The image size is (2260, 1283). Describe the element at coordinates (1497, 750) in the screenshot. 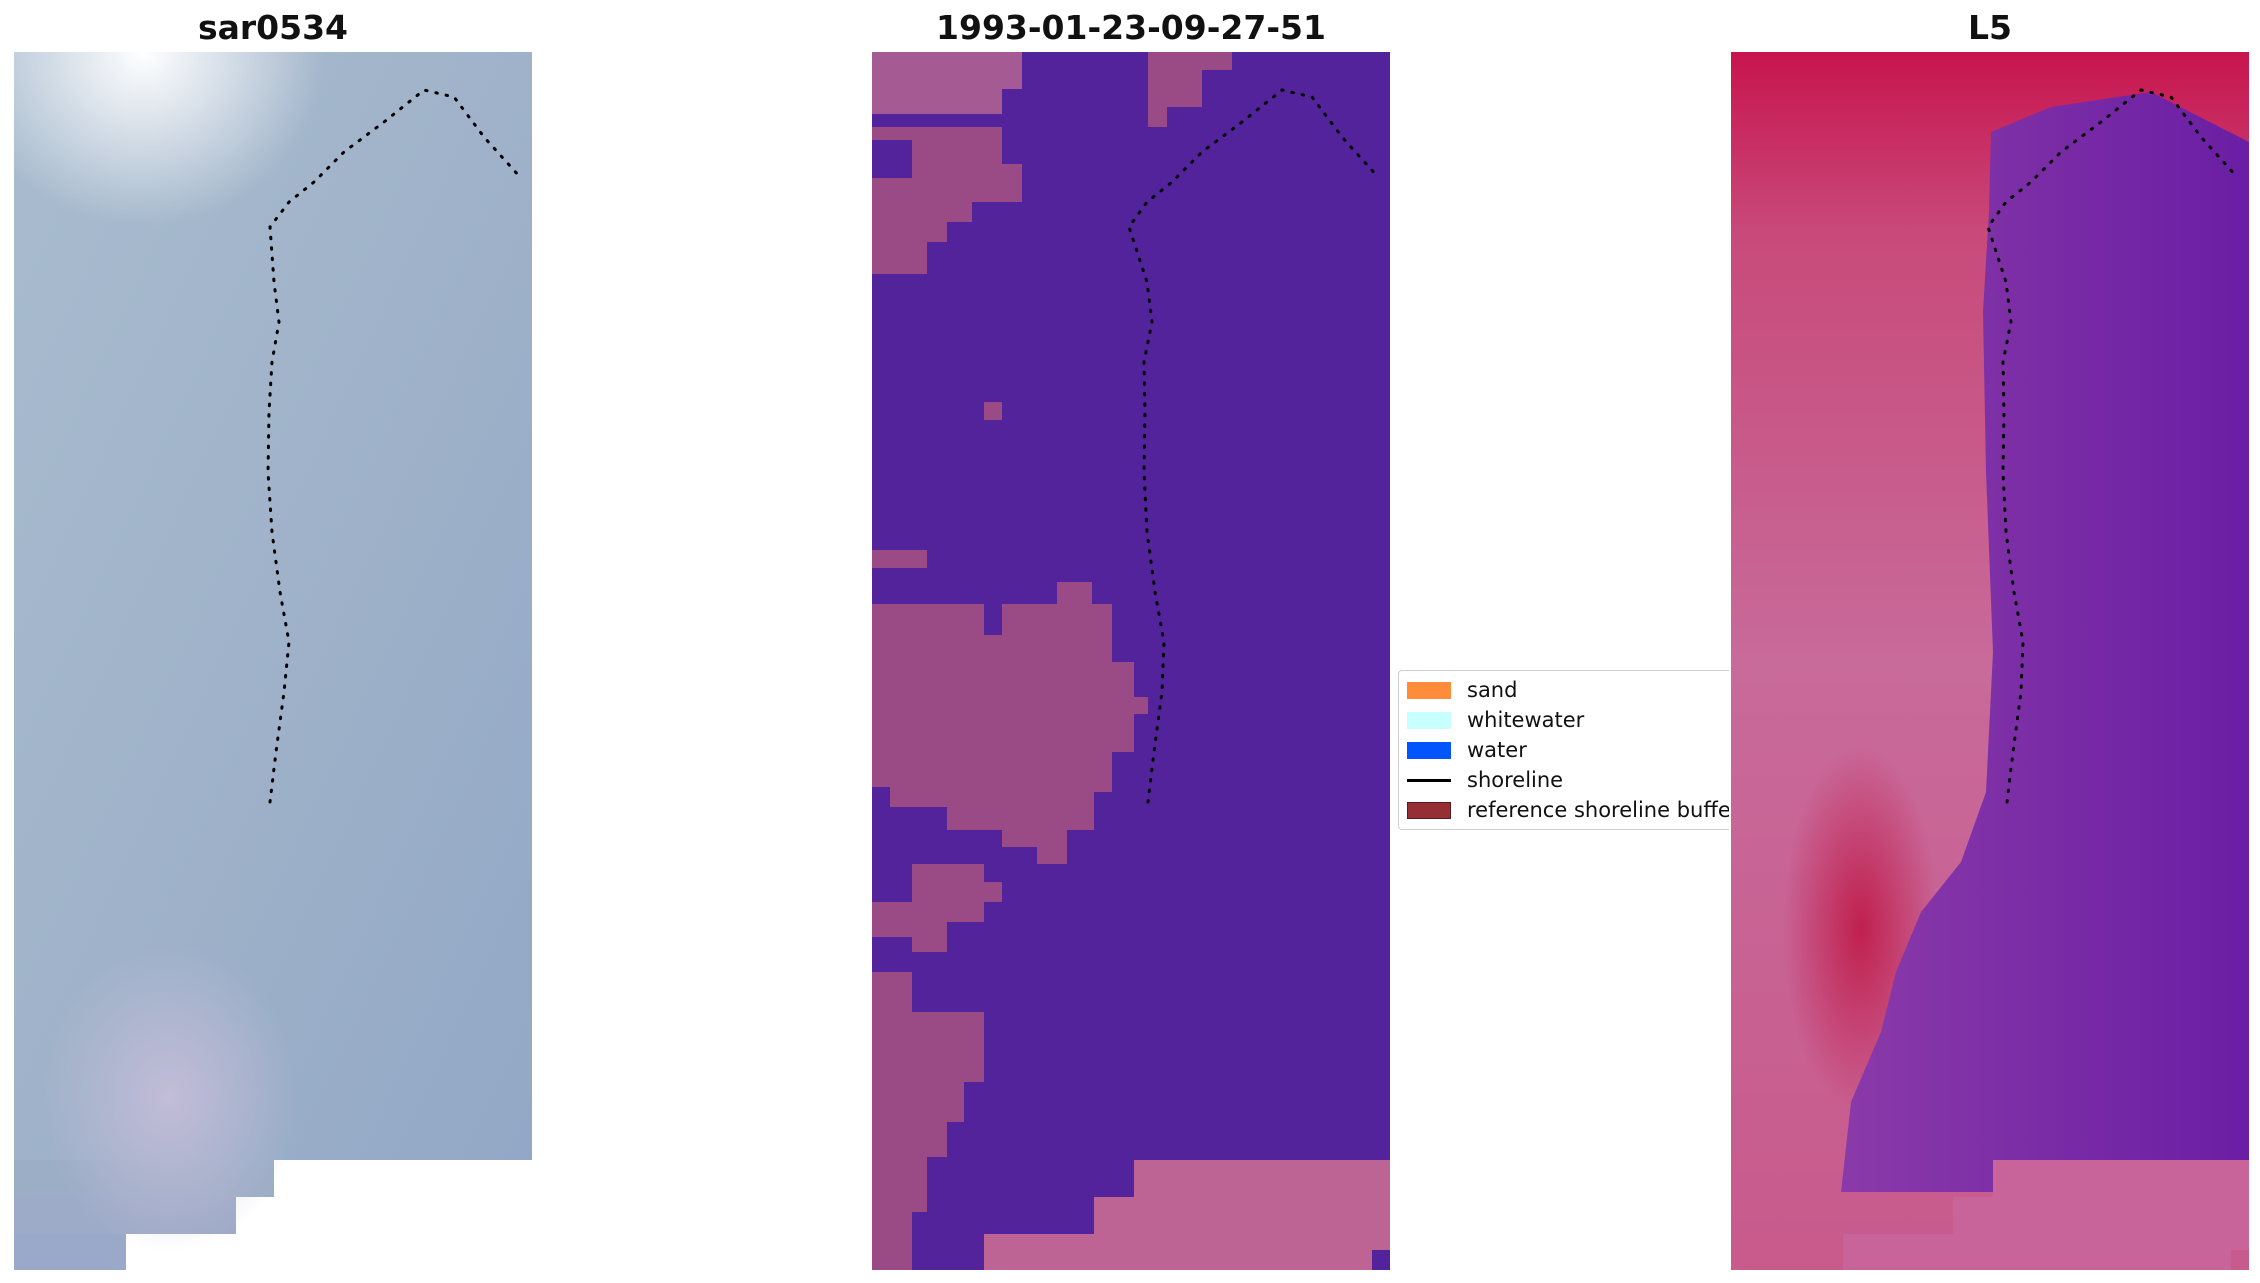

I see `legend-label-water: water` at that location.